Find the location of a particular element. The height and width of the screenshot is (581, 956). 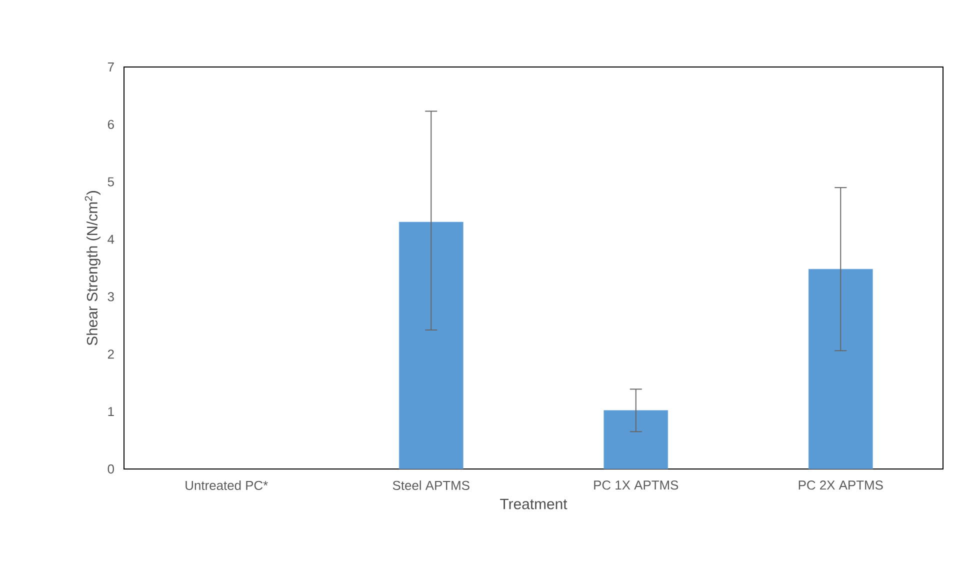

y-tick-label: 6 is located at coordinates (111, 124).